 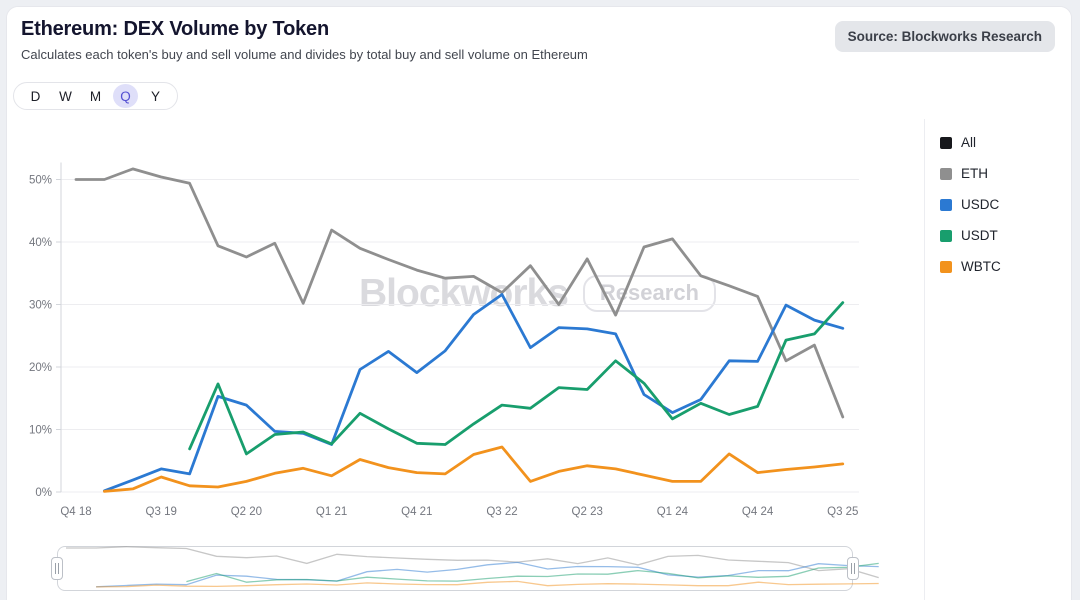 What do you see at coordinates (40, 431) in the screenshot?
I see `svg-text: 10%` at bounding box center [40, 431].